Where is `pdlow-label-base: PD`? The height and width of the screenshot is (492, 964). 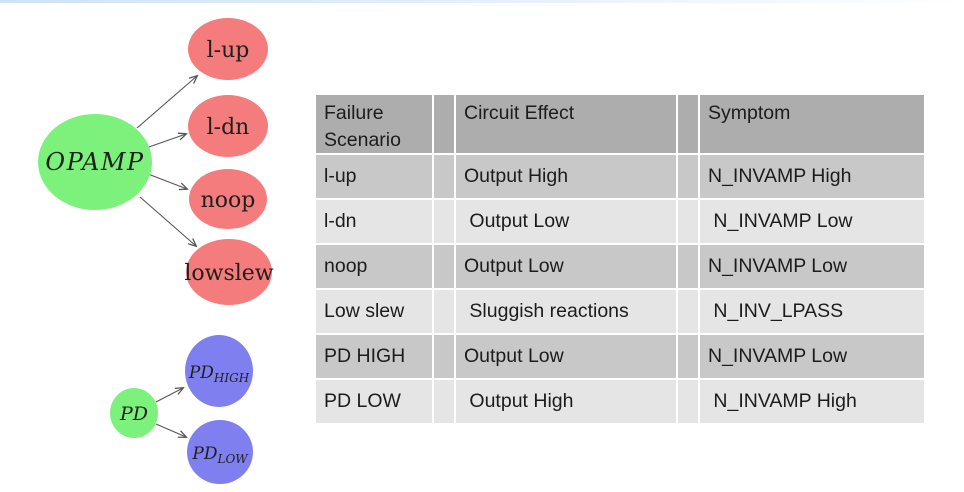 pdlow-label-base: PD is located at coordinates (204, 454).